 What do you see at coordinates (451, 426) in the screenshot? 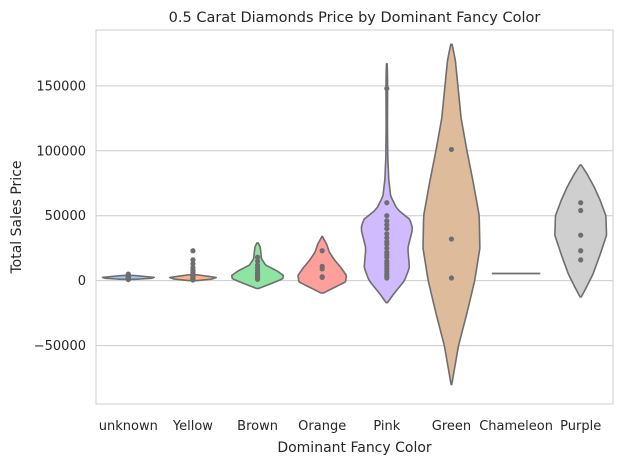
I see `x-tick-label: Green` at bounding box center [451, 426].